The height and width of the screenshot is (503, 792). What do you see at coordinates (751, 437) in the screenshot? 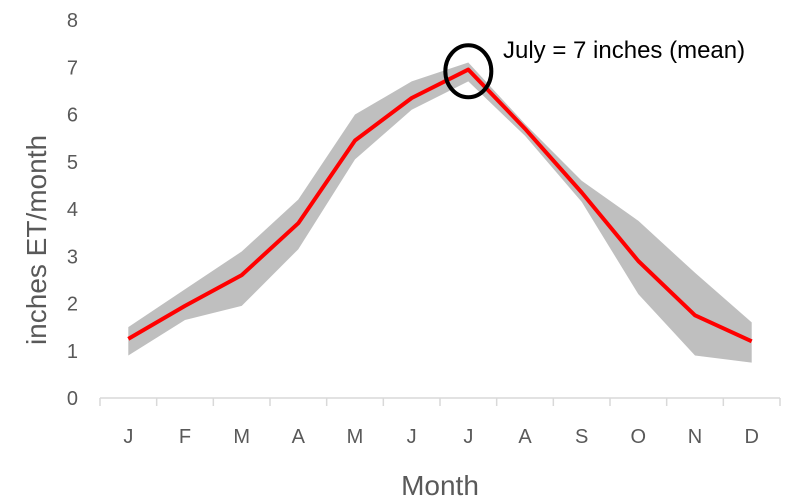
I see `x-tick-label: D` at bounding box center [751, 437].